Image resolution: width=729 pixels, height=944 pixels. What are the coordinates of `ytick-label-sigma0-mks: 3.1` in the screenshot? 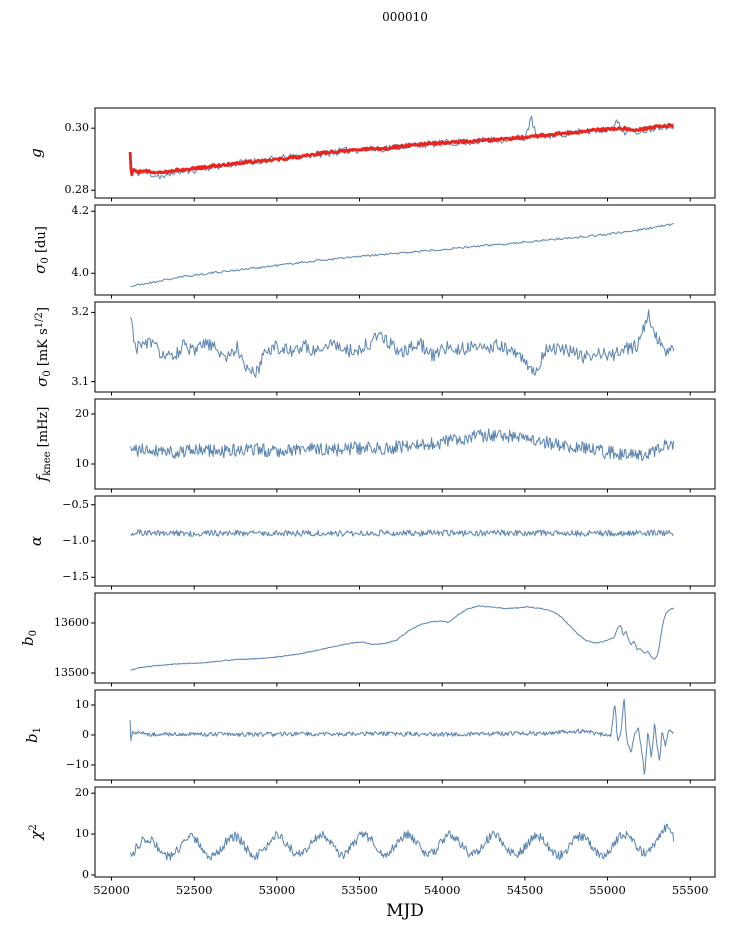 It's located at (80, 381).